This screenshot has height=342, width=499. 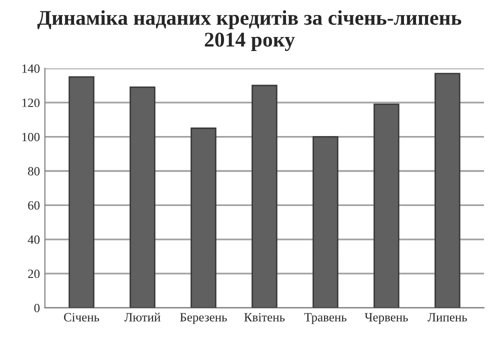 I want to click on y-tick-label: 140, so click(x=31, y=68).